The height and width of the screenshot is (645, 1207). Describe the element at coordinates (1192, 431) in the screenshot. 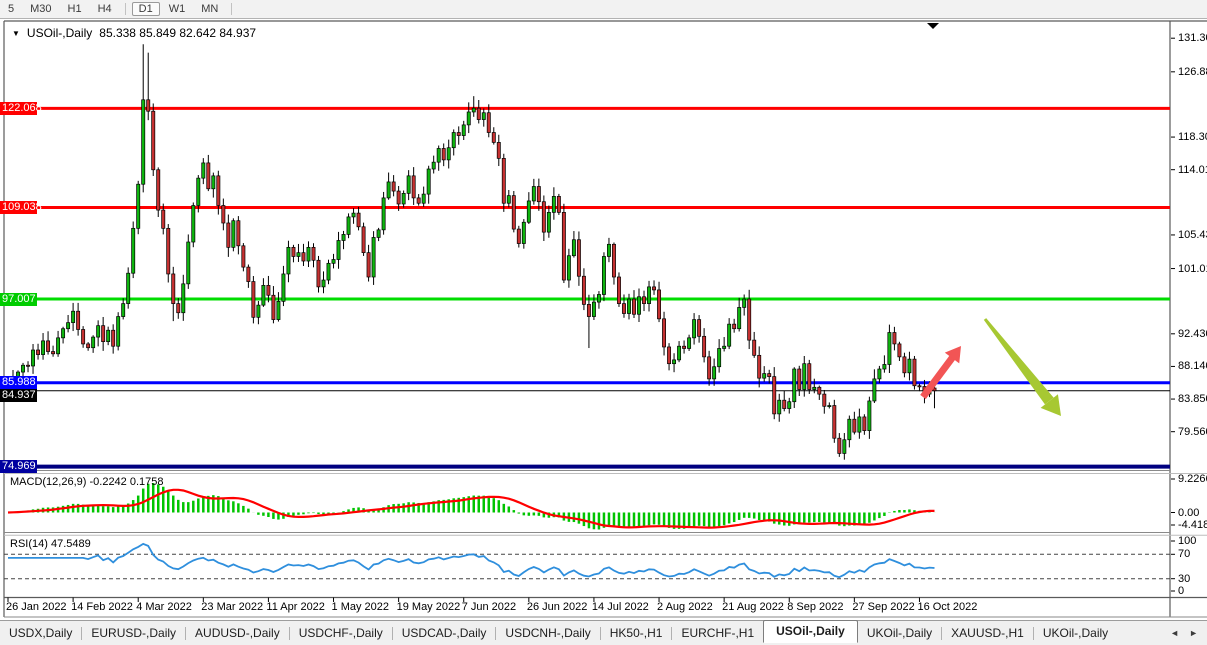

I see `price-tick-label: 79.560` at that location.